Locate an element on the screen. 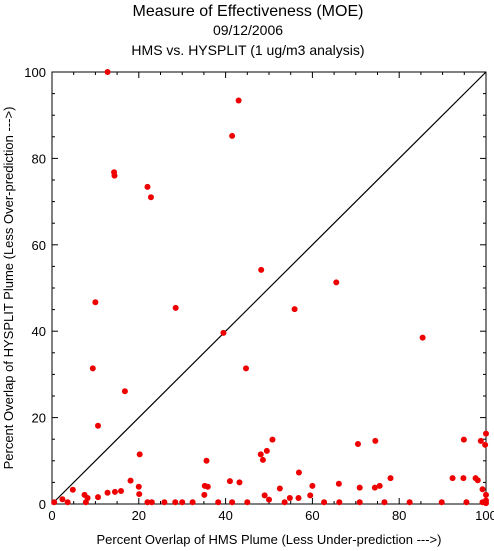 This screenshot has width=494, height=551. y-tick-label: 100 is located at coordinates (35, 72).